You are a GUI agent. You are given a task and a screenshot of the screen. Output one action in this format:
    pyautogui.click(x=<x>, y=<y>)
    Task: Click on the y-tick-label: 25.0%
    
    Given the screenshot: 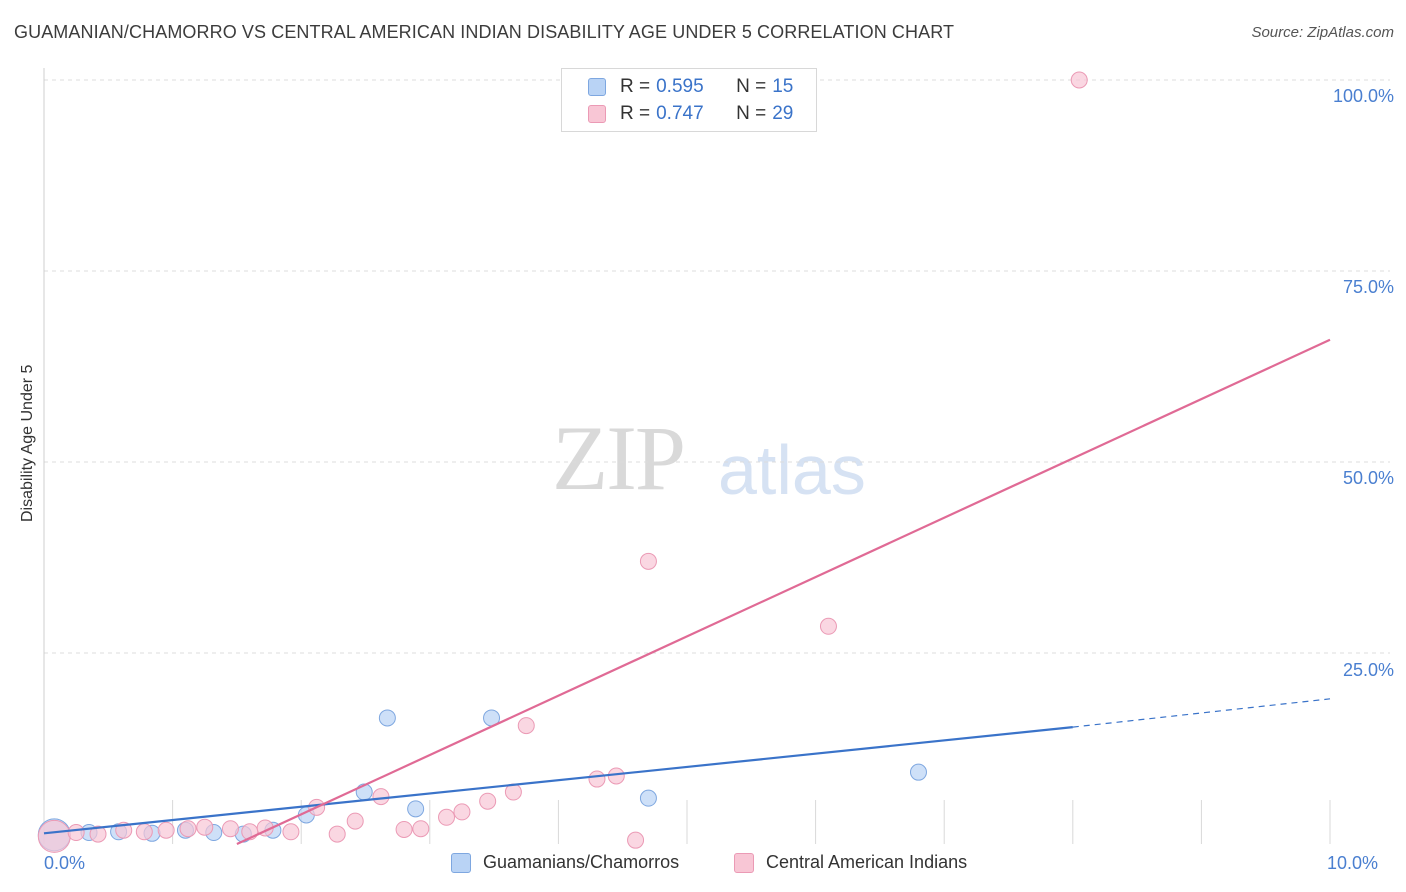 What is the action you would take?
    pyautogui.click(x=1368, y=670)
    